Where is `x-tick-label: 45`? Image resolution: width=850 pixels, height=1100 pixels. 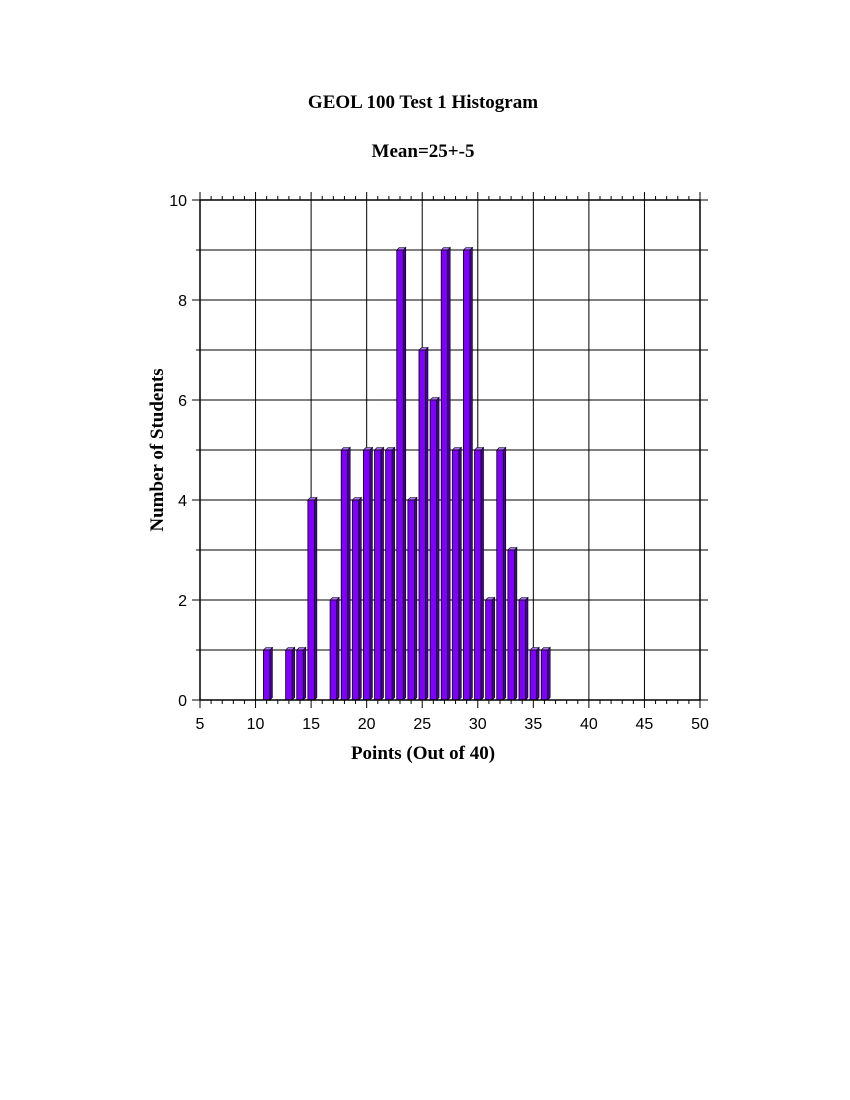
x-tick-label: 45 is located at coordinates (645, 724).